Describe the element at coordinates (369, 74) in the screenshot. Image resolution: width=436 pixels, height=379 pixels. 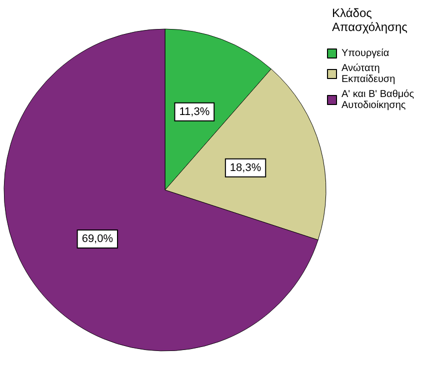
I see `legend-label: Ανώτατη Εκπαίδευση` at that location.